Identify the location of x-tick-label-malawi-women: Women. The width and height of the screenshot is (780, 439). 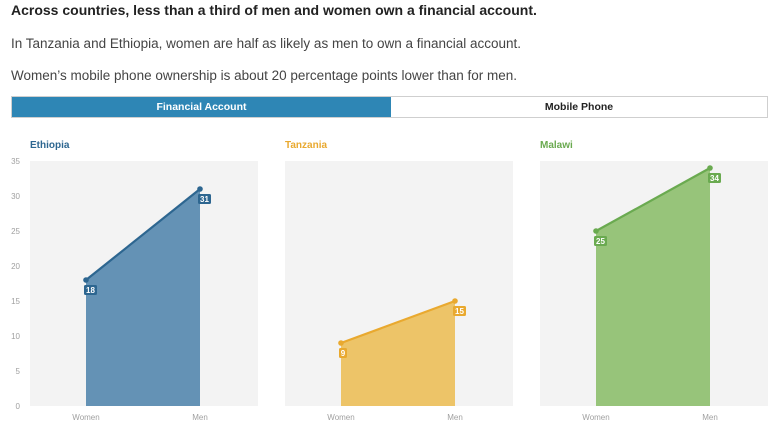
(595, 417).